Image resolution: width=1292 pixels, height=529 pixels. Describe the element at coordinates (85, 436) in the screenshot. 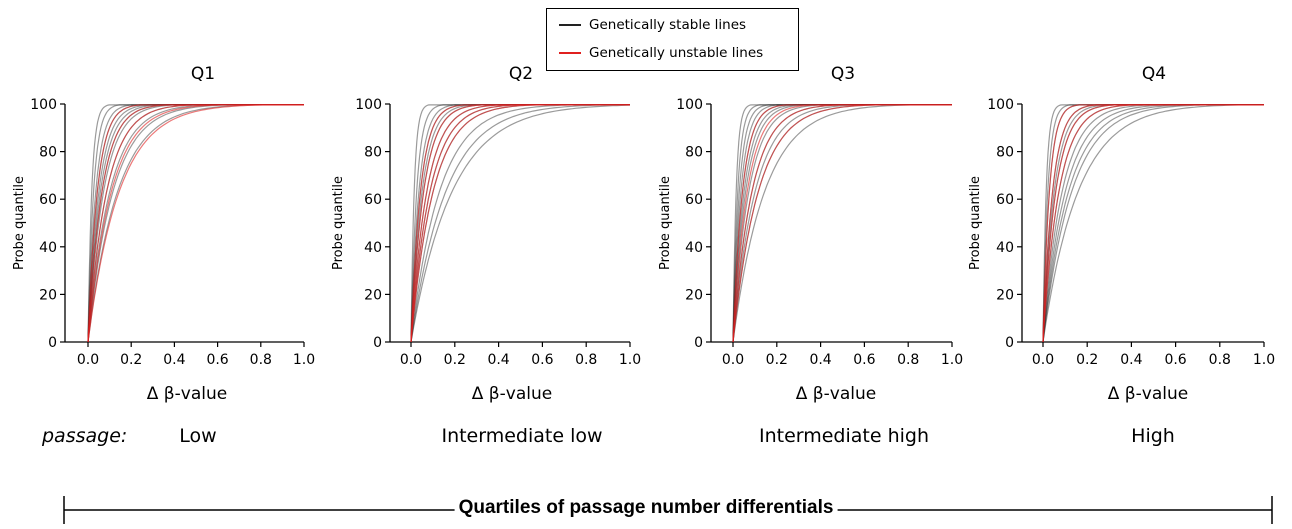

I see `passage-label: passage:` at that location.